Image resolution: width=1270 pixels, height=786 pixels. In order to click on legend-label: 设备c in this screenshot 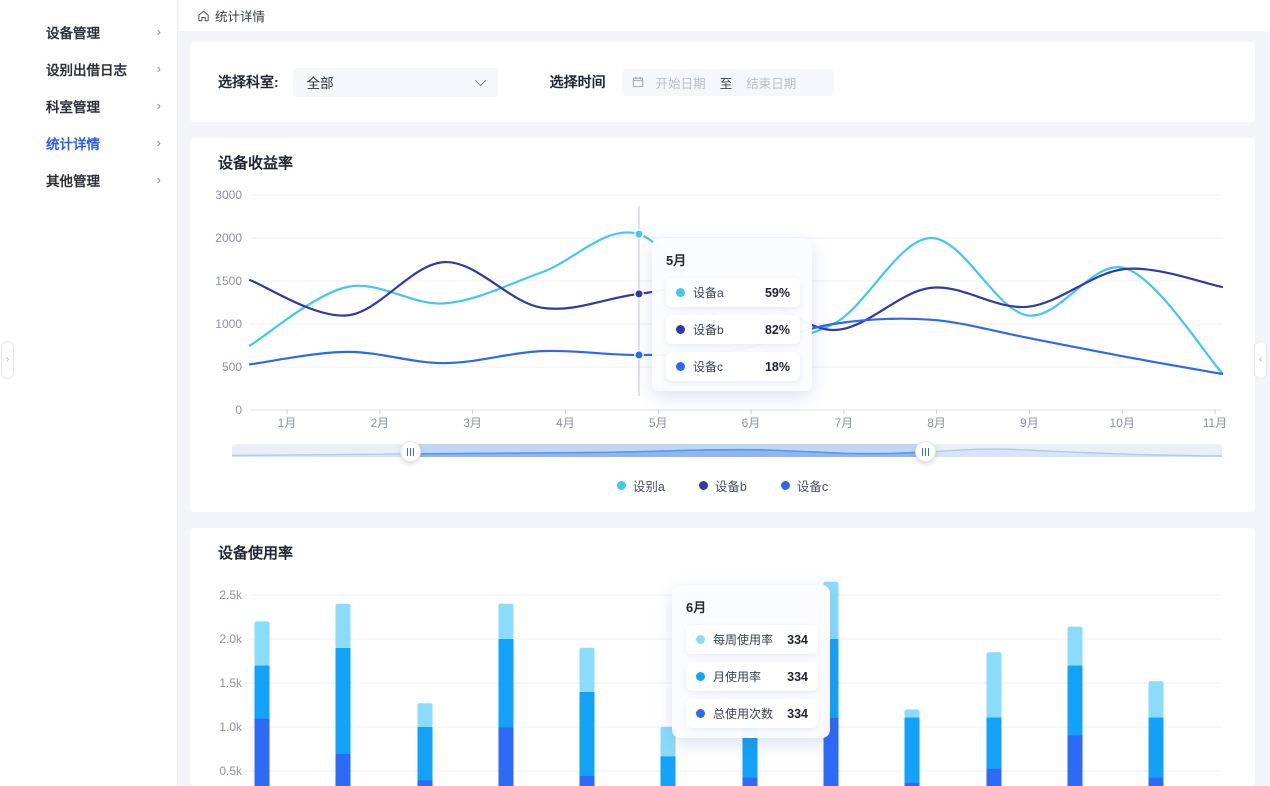, I will do `click(812, 487)`.